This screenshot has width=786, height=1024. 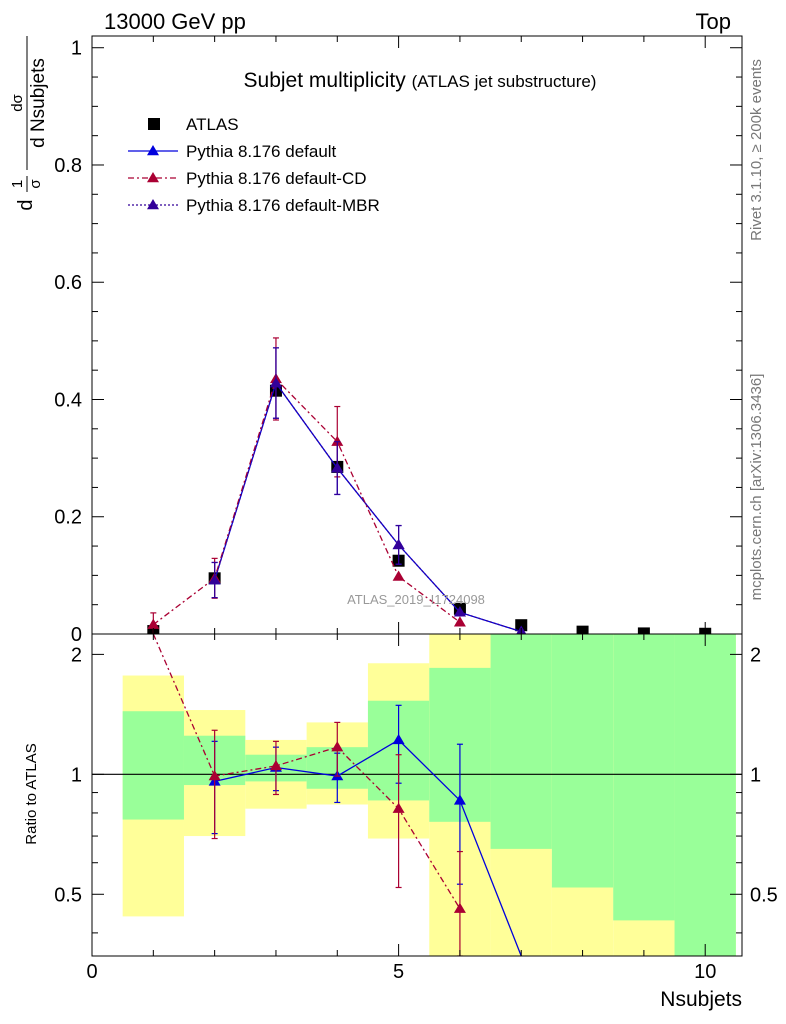 I want to click on ratio-y-axis-label: Ratio to ATLAS, so click(x=31, y=793).